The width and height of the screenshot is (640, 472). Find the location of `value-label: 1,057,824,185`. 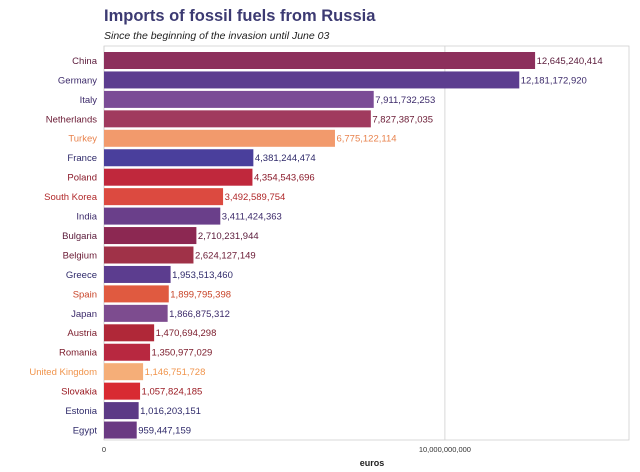

value-label: 1,057,824,185 is located at coordinates (172, 392).